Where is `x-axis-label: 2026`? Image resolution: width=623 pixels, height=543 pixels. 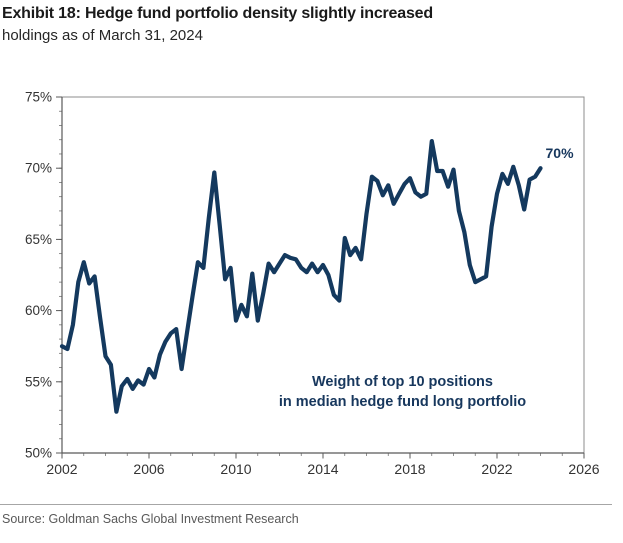
x-axis-label: 2026 is located at coordinates (583, 469).